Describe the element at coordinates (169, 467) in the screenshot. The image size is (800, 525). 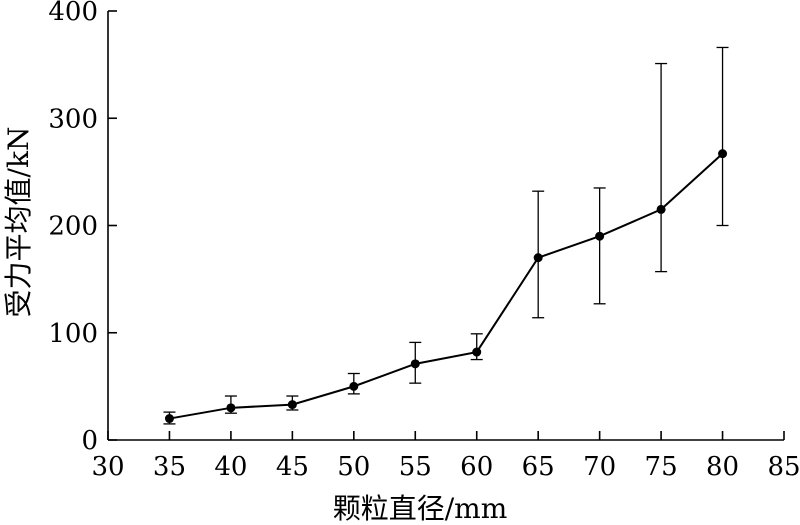
I see `x-tick-label: 35` at that location.